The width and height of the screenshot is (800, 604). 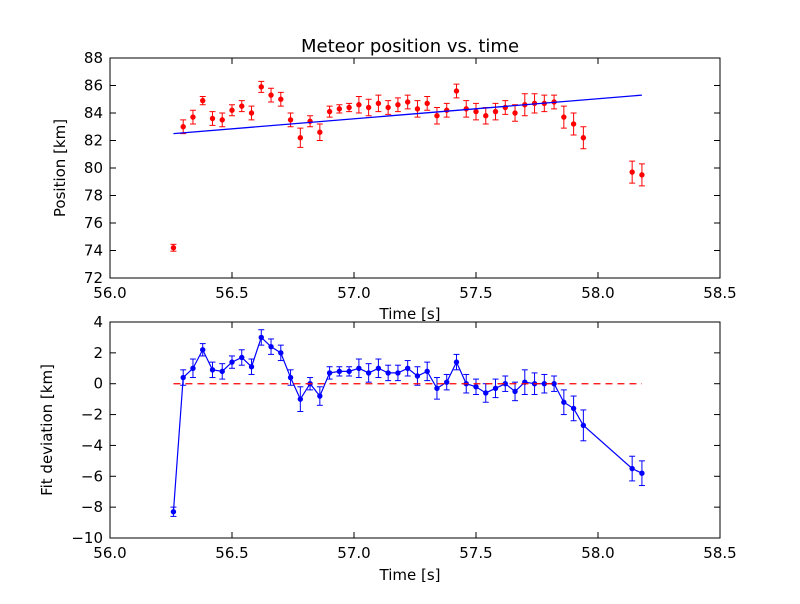 What do you see at coordinates (93, 86) in the screenshot?
I see `y-tick-label: 86` at bounding box center [93, 86].